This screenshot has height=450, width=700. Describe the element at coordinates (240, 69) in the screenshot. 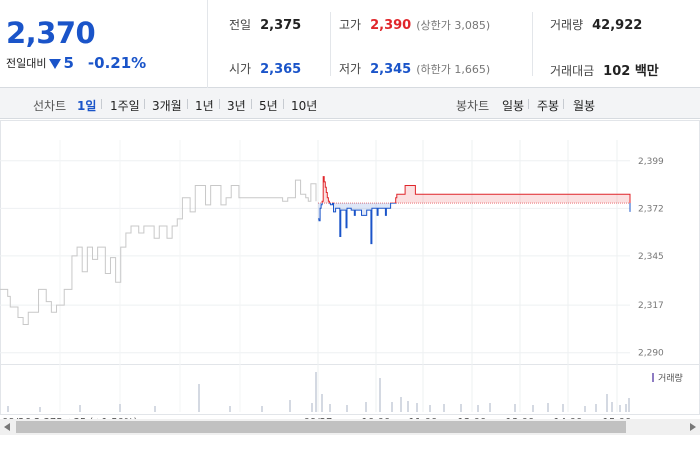

I see `open-label: 시가` at that location.